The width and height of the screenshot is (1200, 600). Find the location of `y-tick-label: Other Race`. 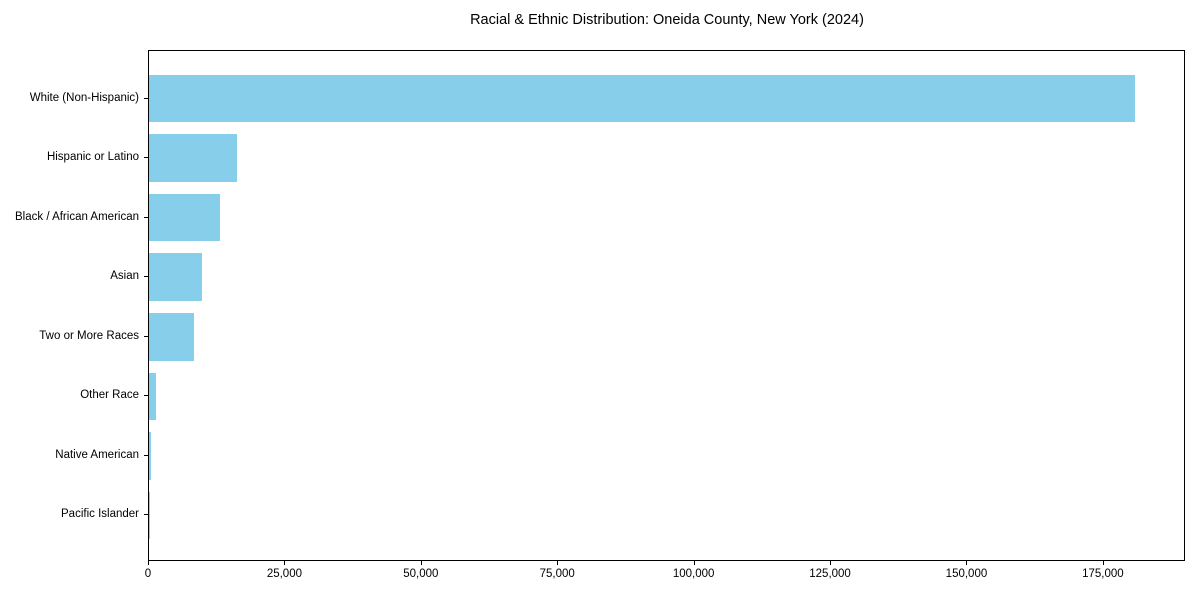

y-tick-label: Other Race is located at coordinates (109, 395).